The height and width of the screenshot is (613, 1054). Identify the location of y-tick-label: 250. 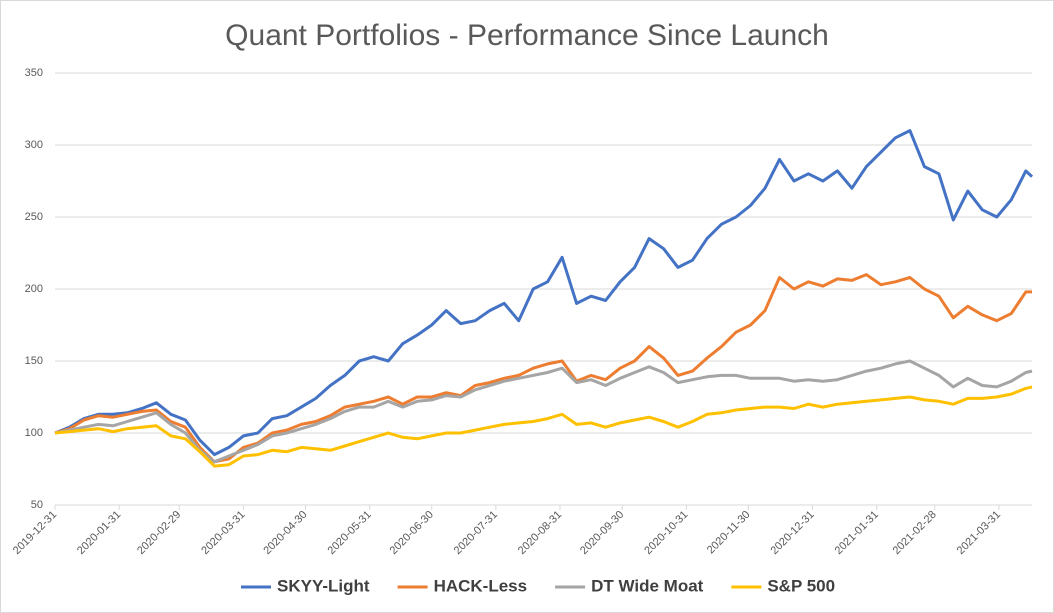
(34, 217).